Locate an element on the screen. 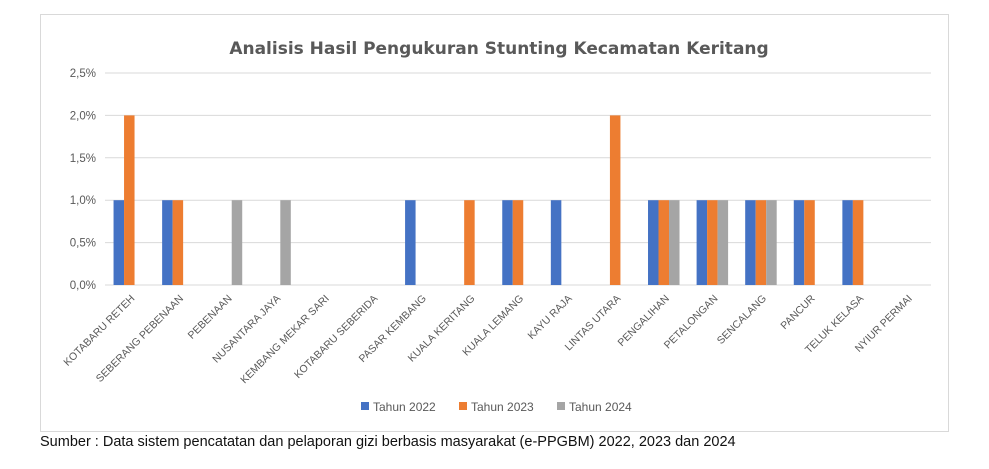 Image resolution: width=989 pixels, height=469 pixels. x-tick-label: SENCALANG is located at coordinates (742, 320).